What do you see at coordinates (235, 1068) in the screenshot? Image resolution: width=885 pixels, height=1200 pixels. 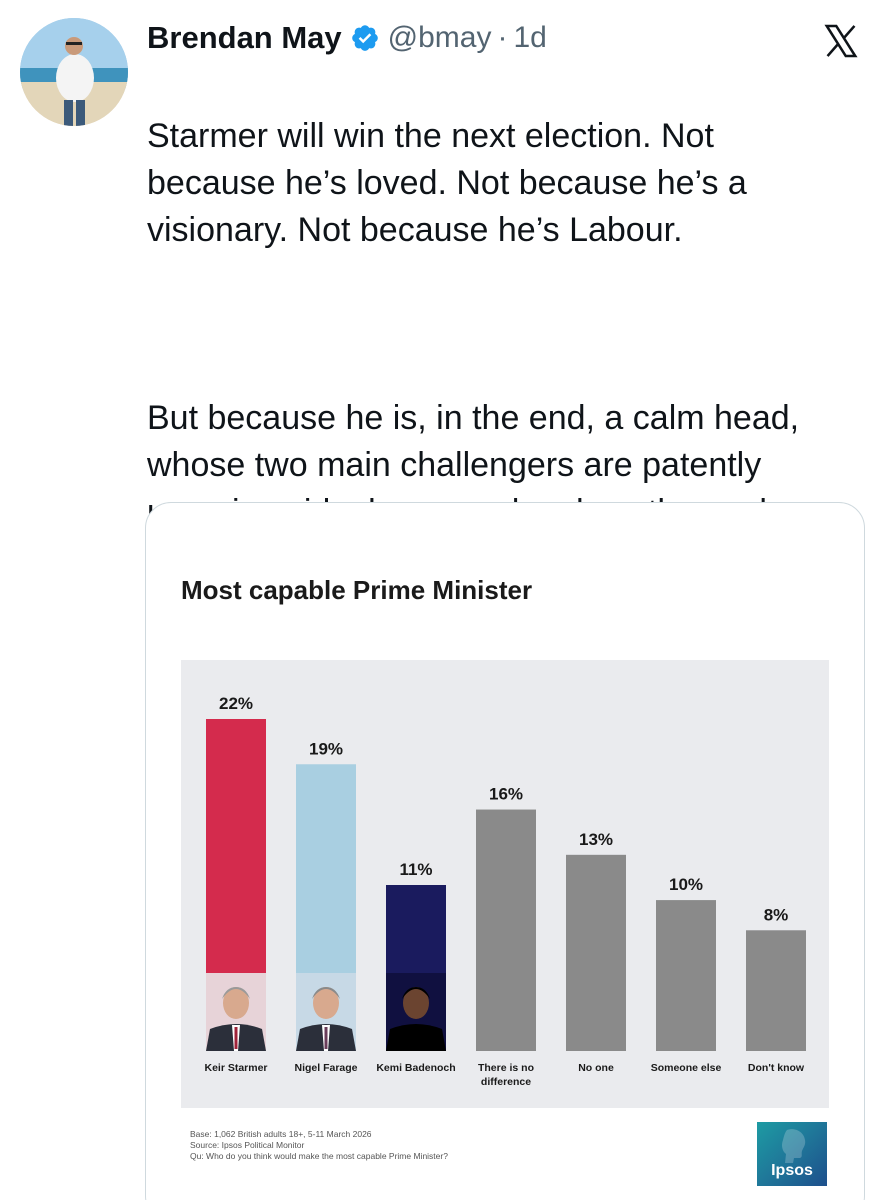 I see `category-label-0: Keir Starmer` at bounding box center [235, 1068].